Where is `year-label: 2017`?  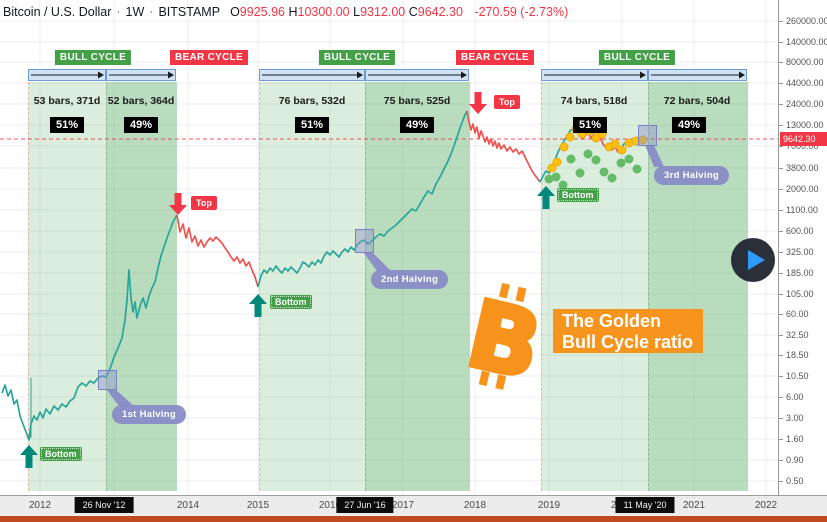
year-label: 2017 is located at coordinates (403, 505).